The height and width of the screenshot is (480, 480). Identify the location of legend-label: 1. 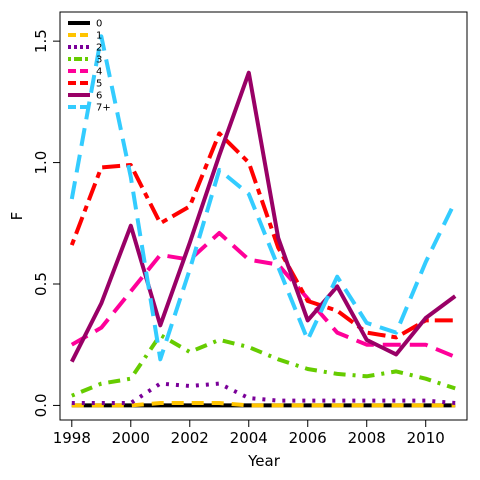
(99, 36).